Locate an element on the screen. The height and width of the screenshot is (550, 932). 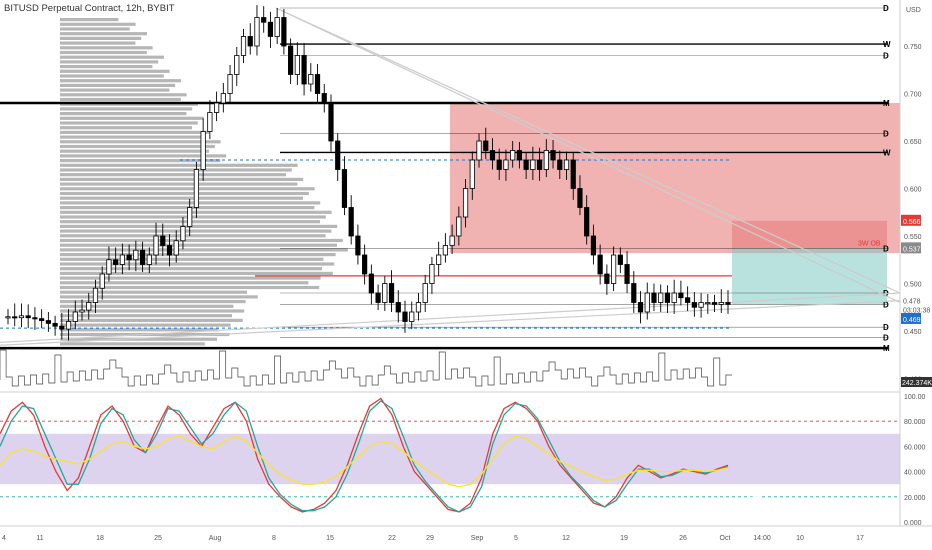
level-label: M is located at coordinates (886, 103).